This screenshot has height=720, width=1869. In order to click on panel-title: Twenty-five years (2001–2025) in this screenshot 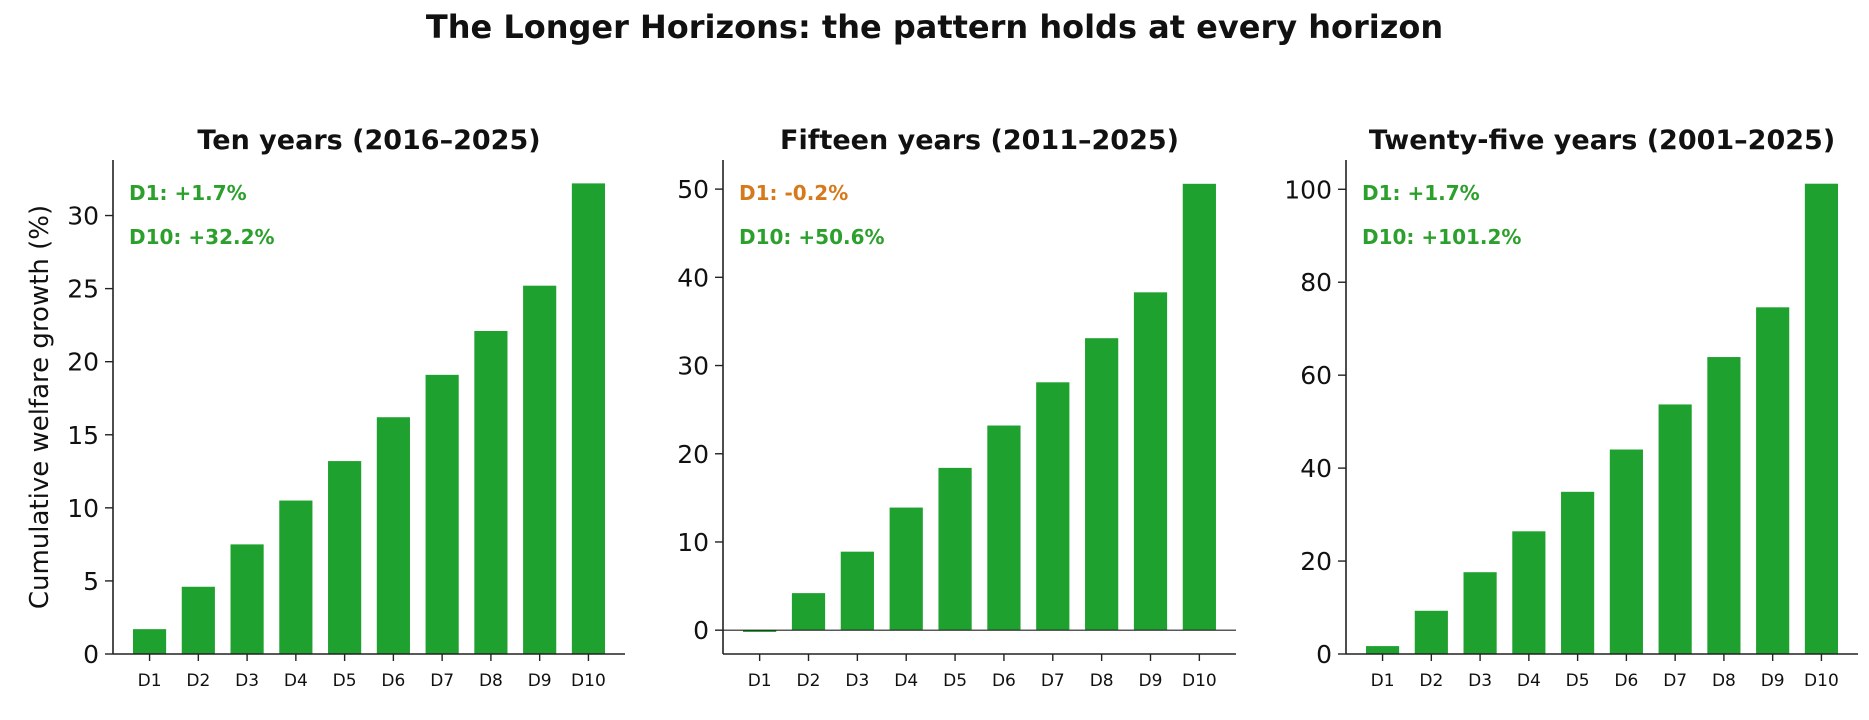, I will do `click(1602, 140)`.